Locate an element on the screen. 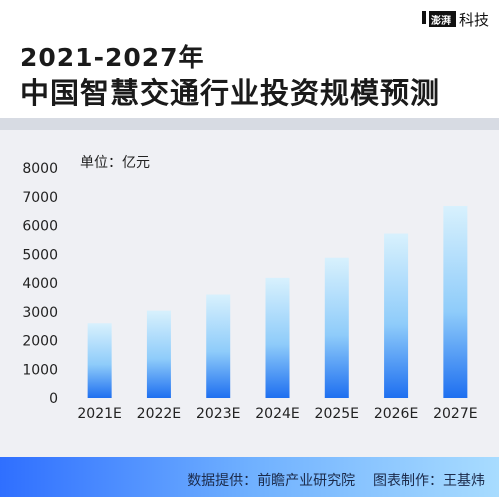 This screenshot has height=497, width=499. footer-bar: 数据提供：前瞻产业研究院 图表制作：王基炜 is located at coordinates (249, 477).